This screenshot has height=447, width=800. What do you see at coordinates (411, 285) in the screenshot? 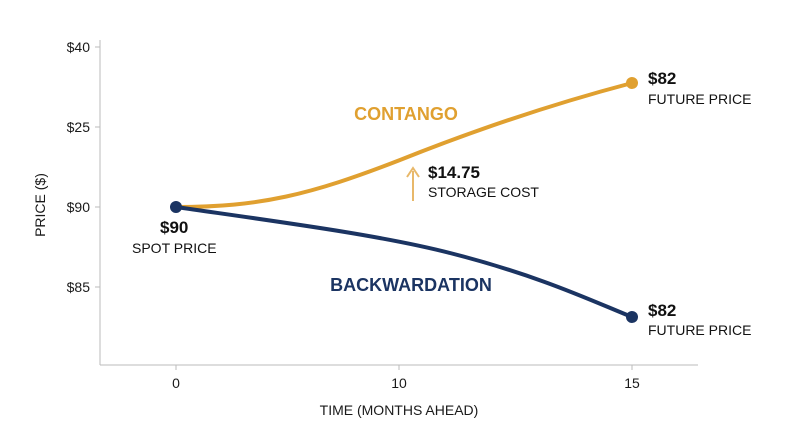
I see `backwardation-label: BACKWARDATION` at bounding box center [411, 285].